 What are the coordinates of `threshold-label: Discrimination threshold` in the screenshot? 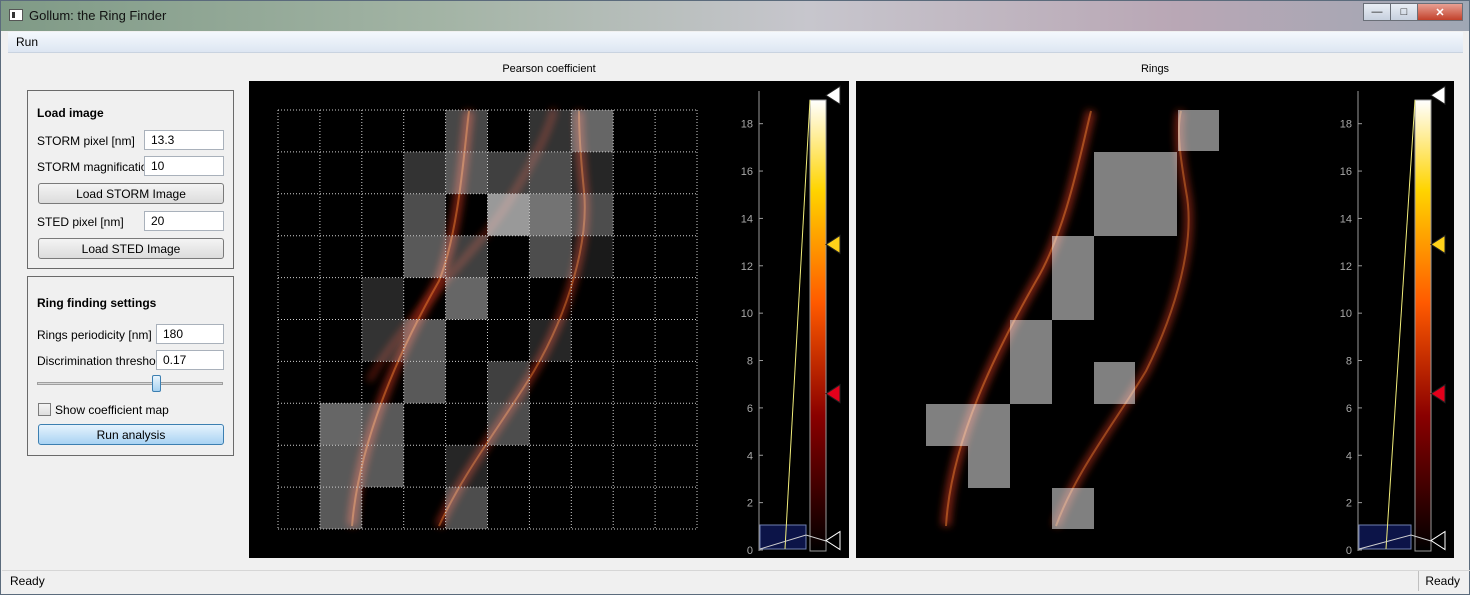 It's located at (101, 361).